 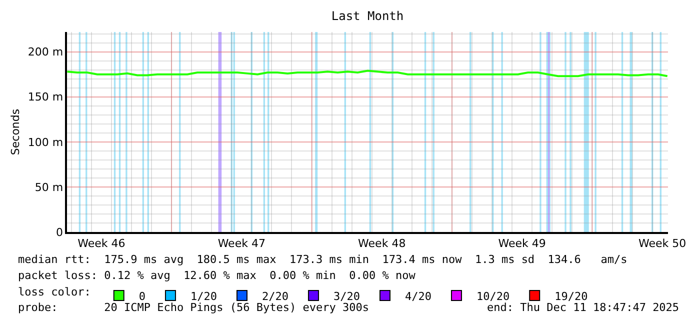 What do you see at coordinates (203, 296) in the screenshot?
I see `legend-label: 1/20` at bounding box center [203, 296].